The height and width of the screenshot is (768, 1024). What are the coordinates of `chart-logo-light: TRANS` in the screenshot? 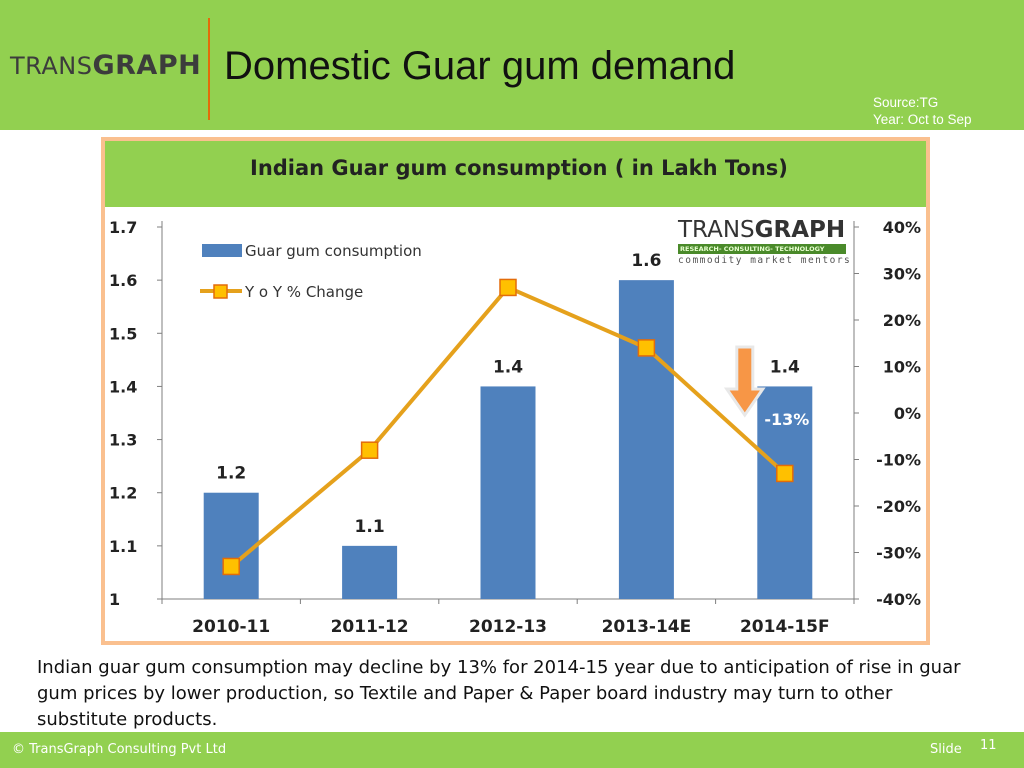 It's located at (716, 230).